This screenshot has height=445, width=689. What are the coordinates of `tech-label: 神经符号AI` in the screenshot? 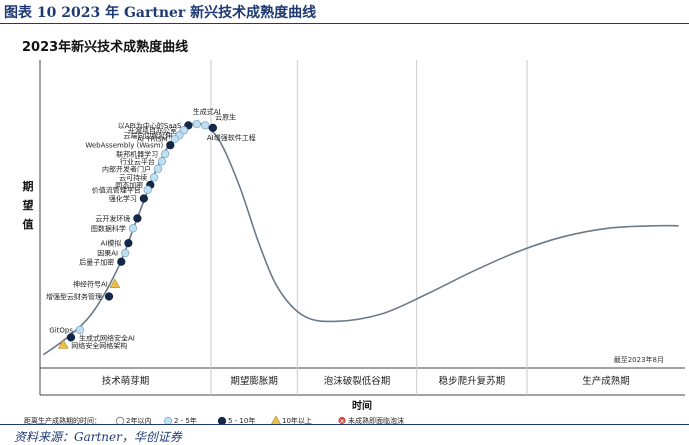 It's located at (90, 284).